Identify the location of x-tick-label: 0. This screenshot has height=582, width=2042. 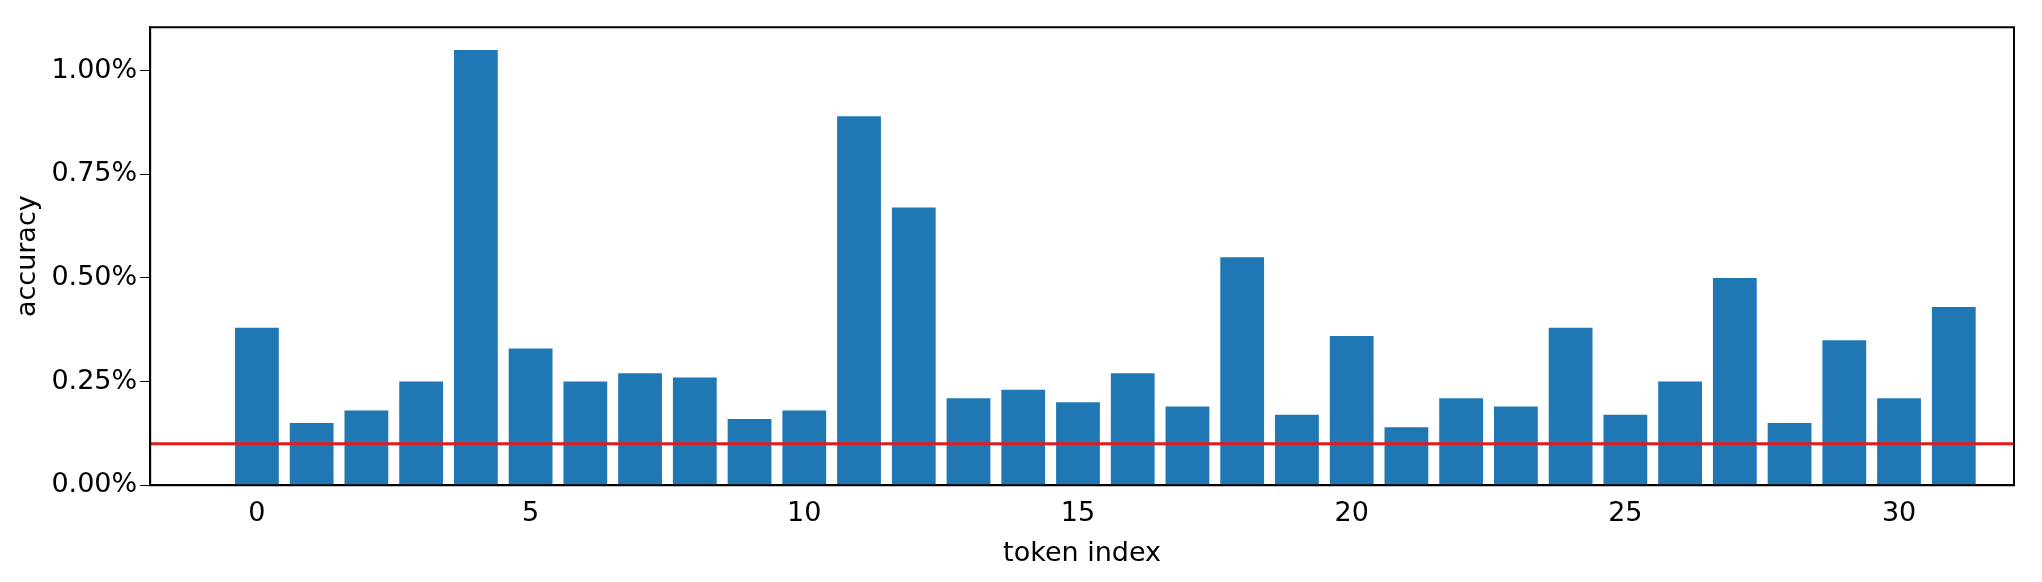
(257, 512).